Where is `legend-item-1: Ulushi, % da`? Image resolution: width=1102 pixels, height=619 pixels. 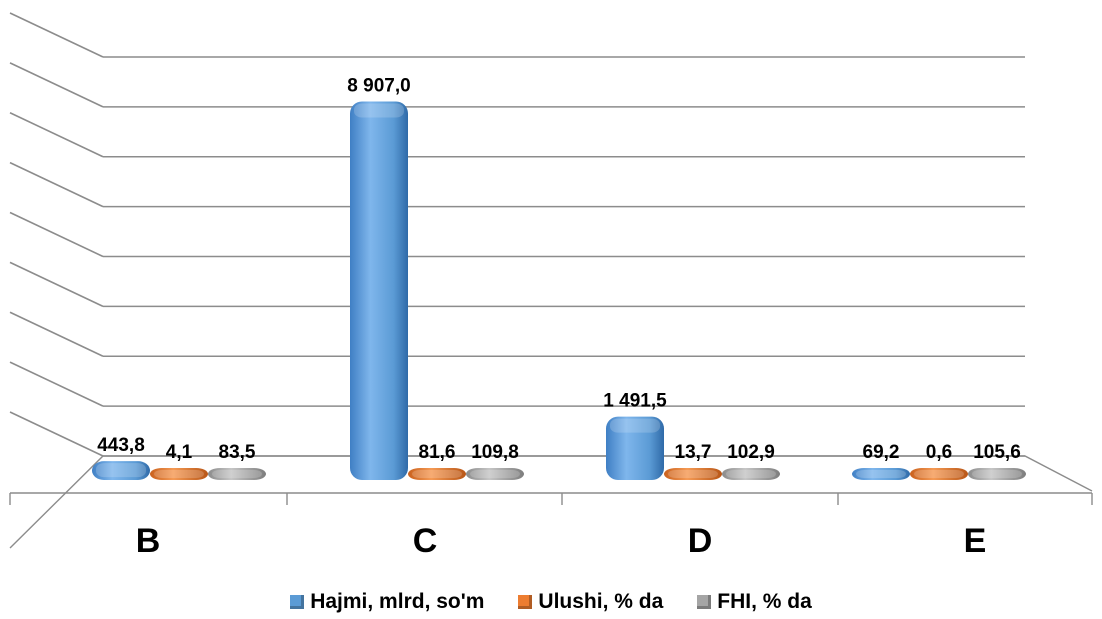
legend-item-1: Ulushi, % da is located at coordinates (590, 602).